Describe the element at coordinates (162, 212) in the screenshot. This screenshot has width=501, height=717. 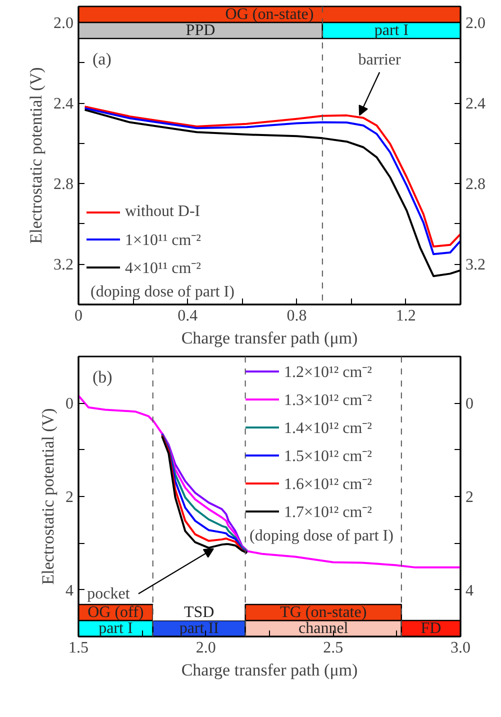
I see `legend-label: without D-I` at that location.